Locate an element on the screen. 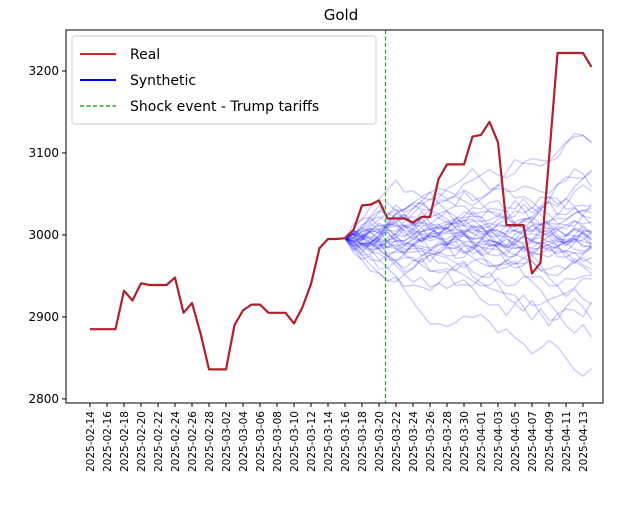 This screenshot has height=508, width=630. x-tick-label: 2025-02-22 is located at coordinates (159, 441).